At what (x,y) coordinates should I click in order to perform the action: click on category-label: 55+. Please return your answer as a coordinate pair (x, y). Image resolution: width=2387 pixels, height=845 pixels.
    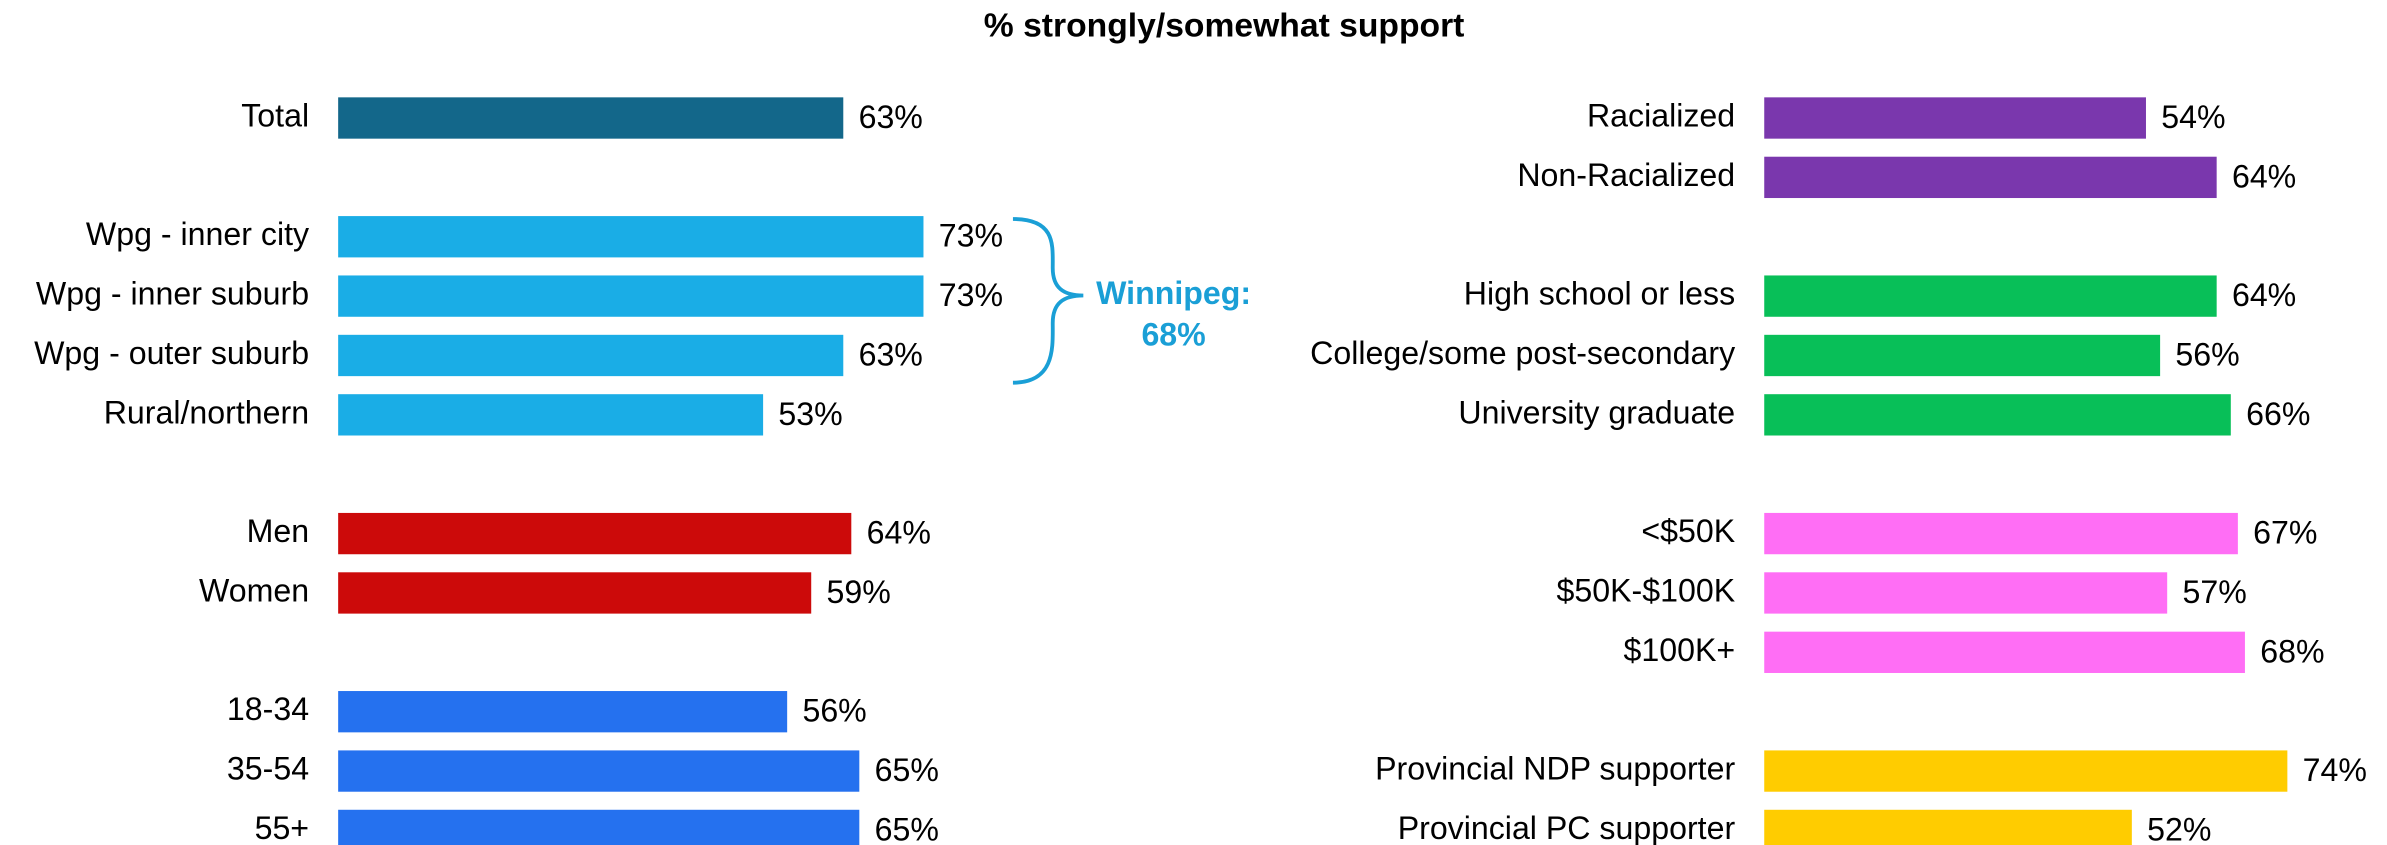
    Looking at the image, I should click on (282, 827).